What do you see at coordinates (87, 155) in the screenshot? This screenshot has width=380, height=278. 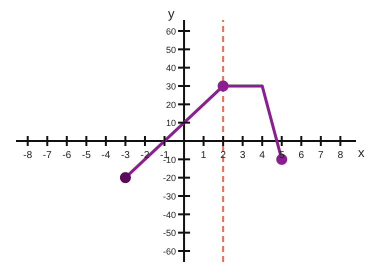 I see `x-tick-label: -5` at bounding box center [87, 155].